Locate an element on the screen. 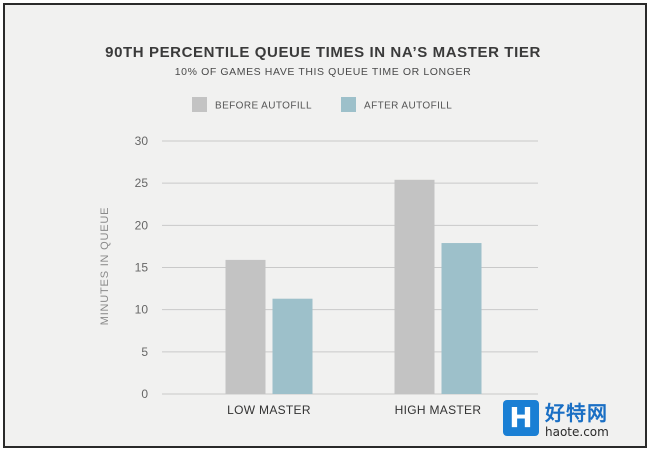  y-axis-ticks: 0 5 10 15 20 25 30 is located at coordinates (142, 267).